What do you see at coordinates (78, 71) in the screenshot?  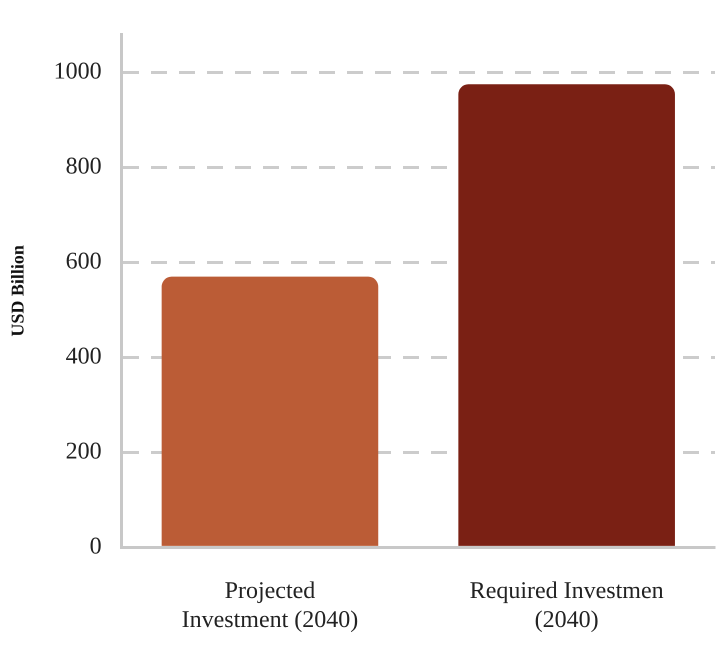 I see `y-tick-label: 1000` at bounding box center [78, 71].